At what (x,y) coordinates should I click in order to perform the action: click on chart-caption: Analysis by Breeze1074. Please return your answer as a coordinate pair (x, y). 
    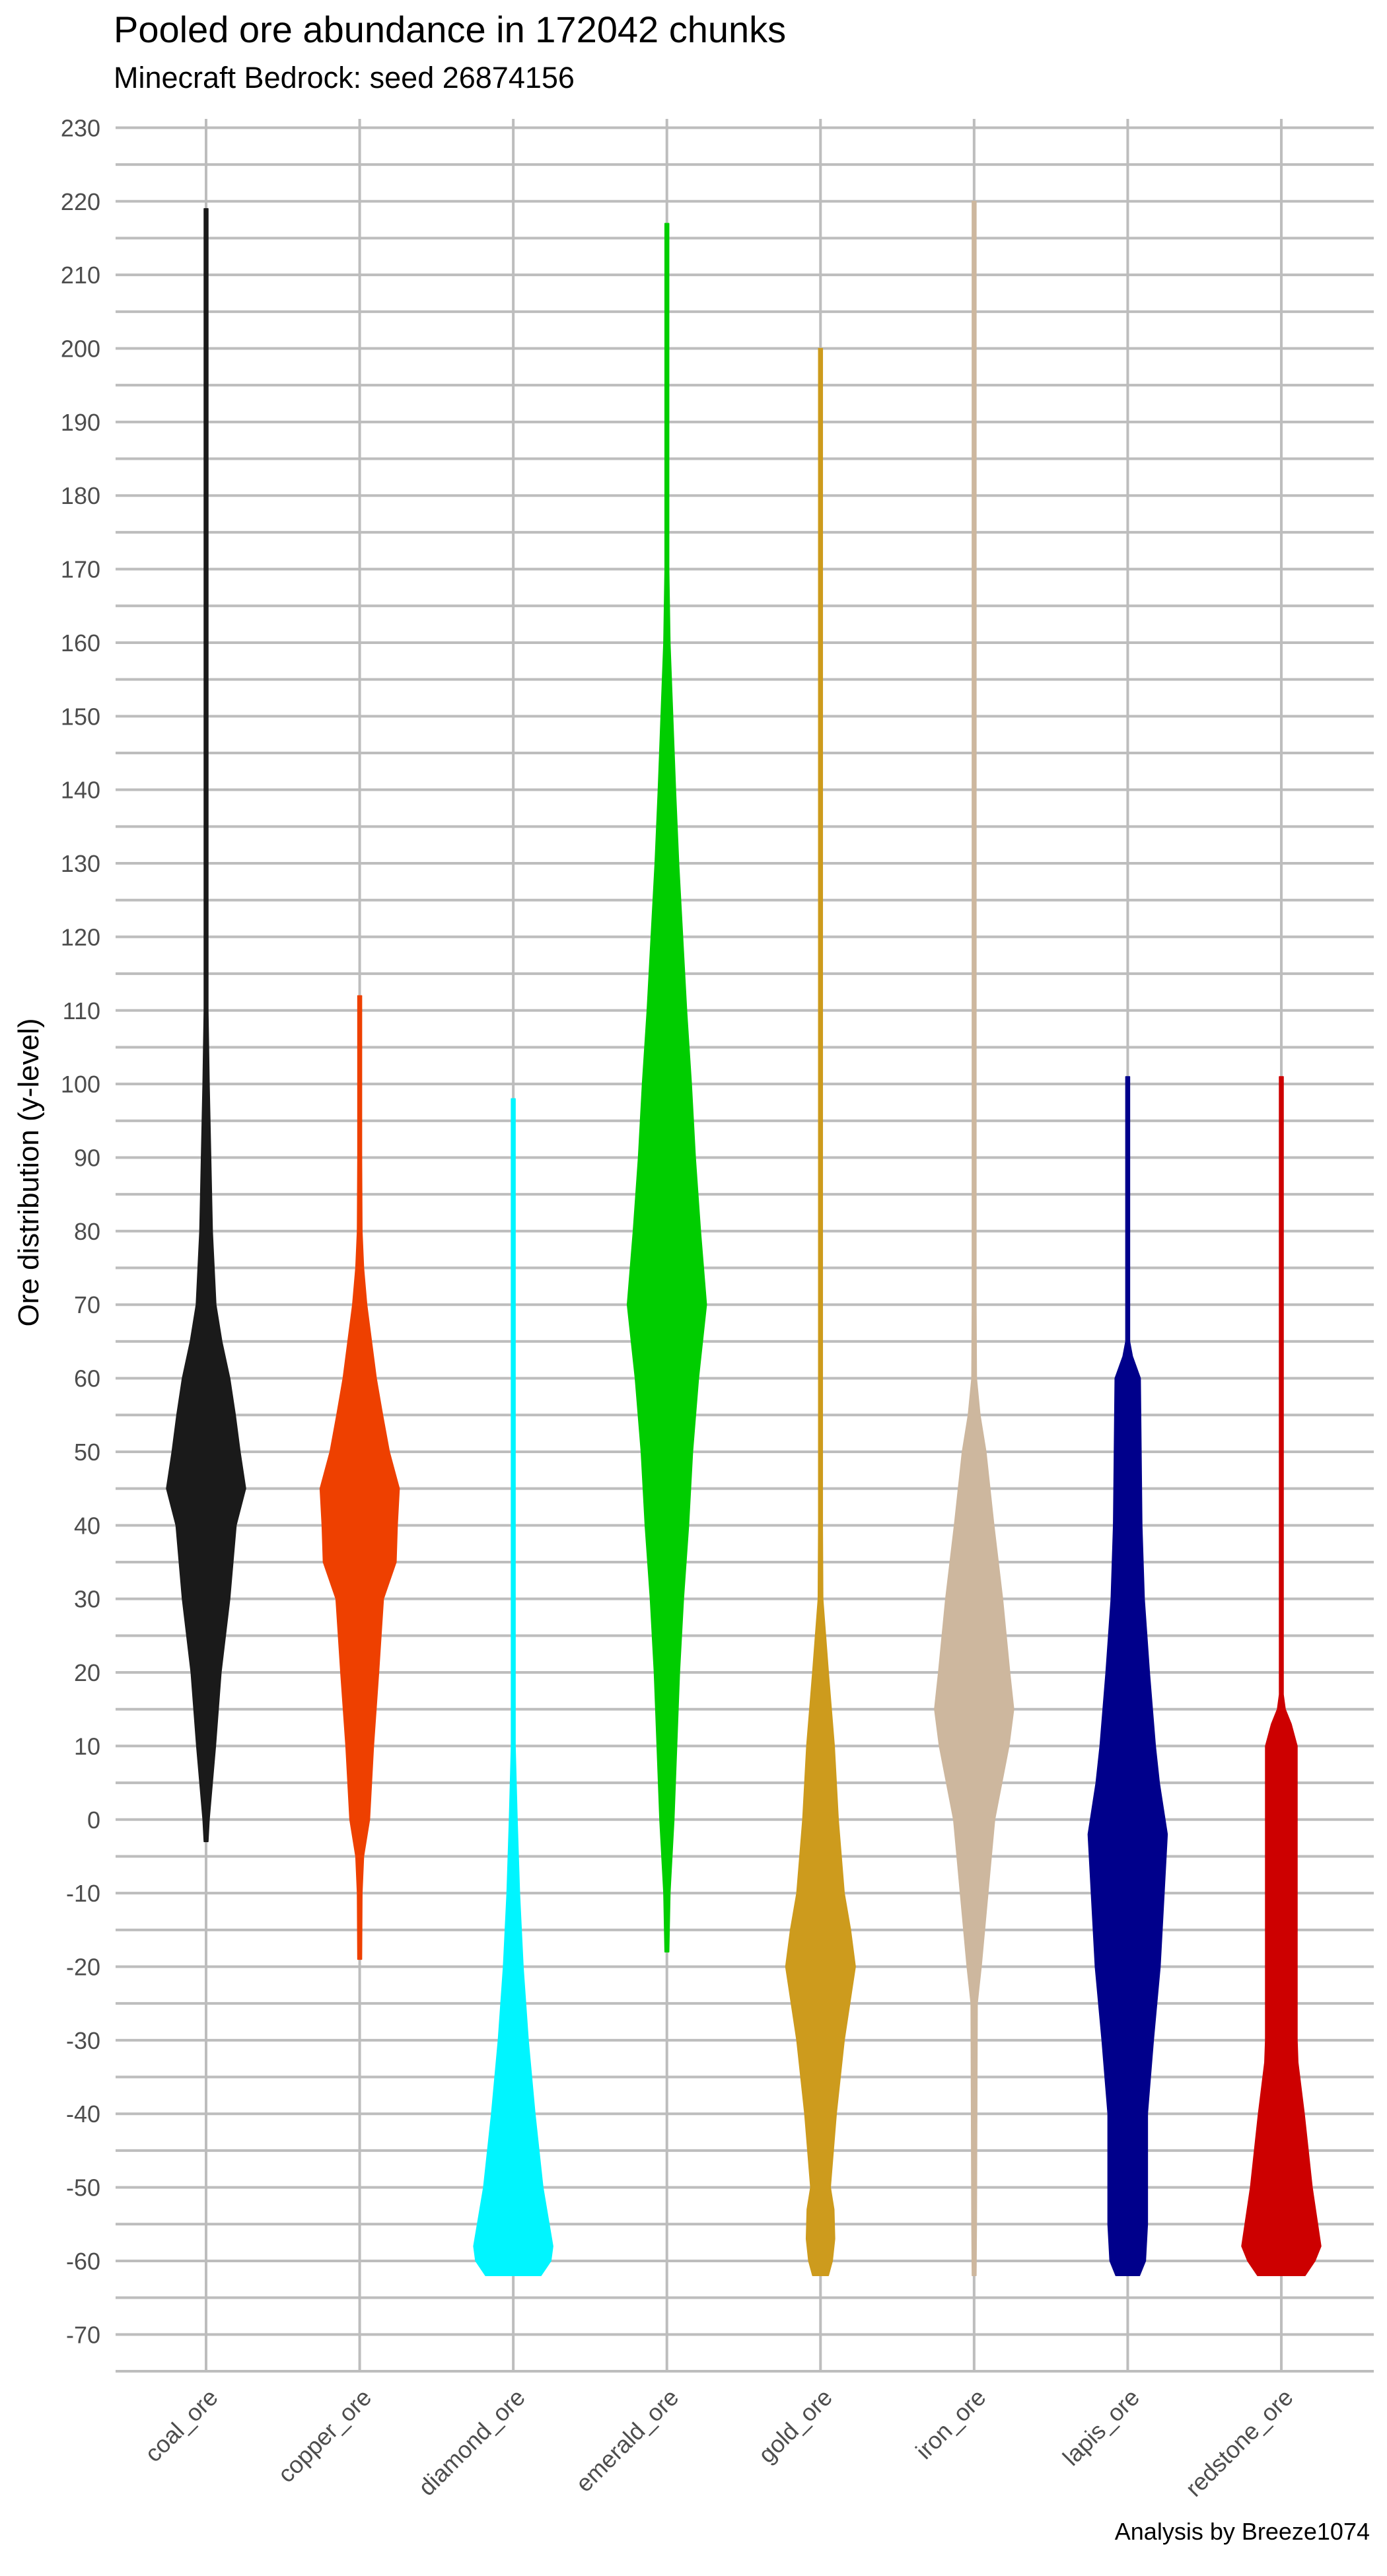
    Looking at the image, I should click on (1242, 2532).